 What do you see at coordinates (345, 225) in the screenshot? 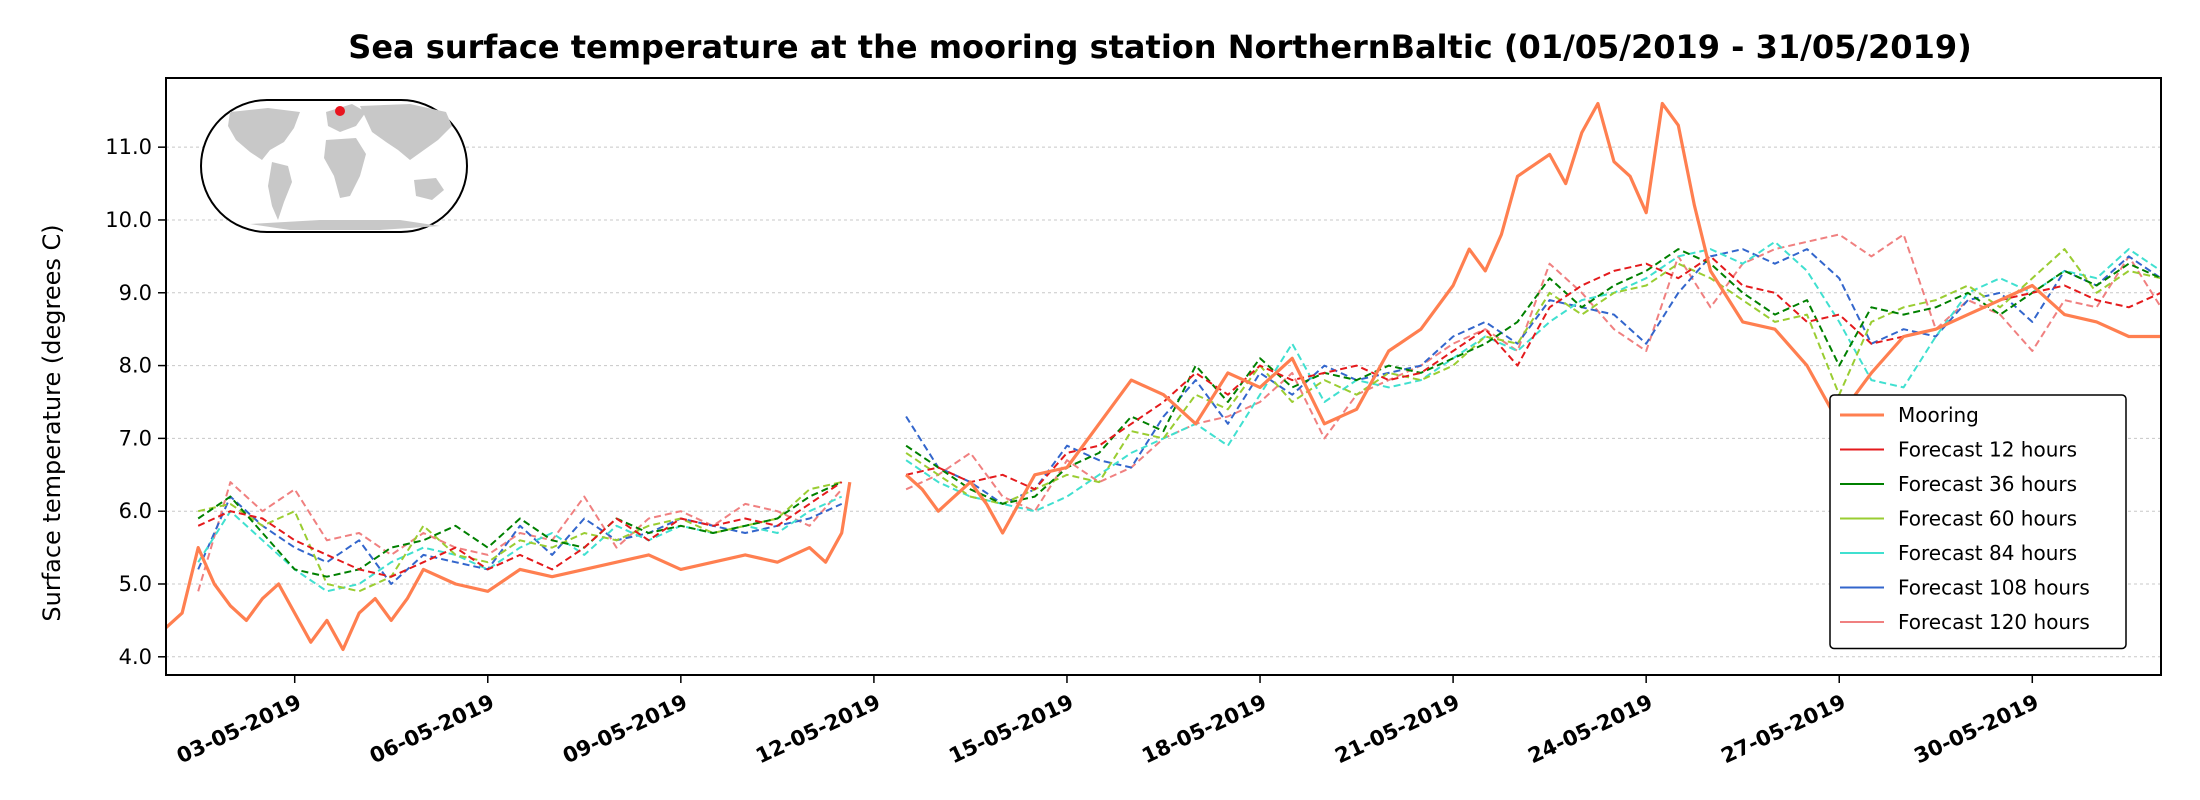
I see `continent-antarctica` at bounding box center [345, 225].